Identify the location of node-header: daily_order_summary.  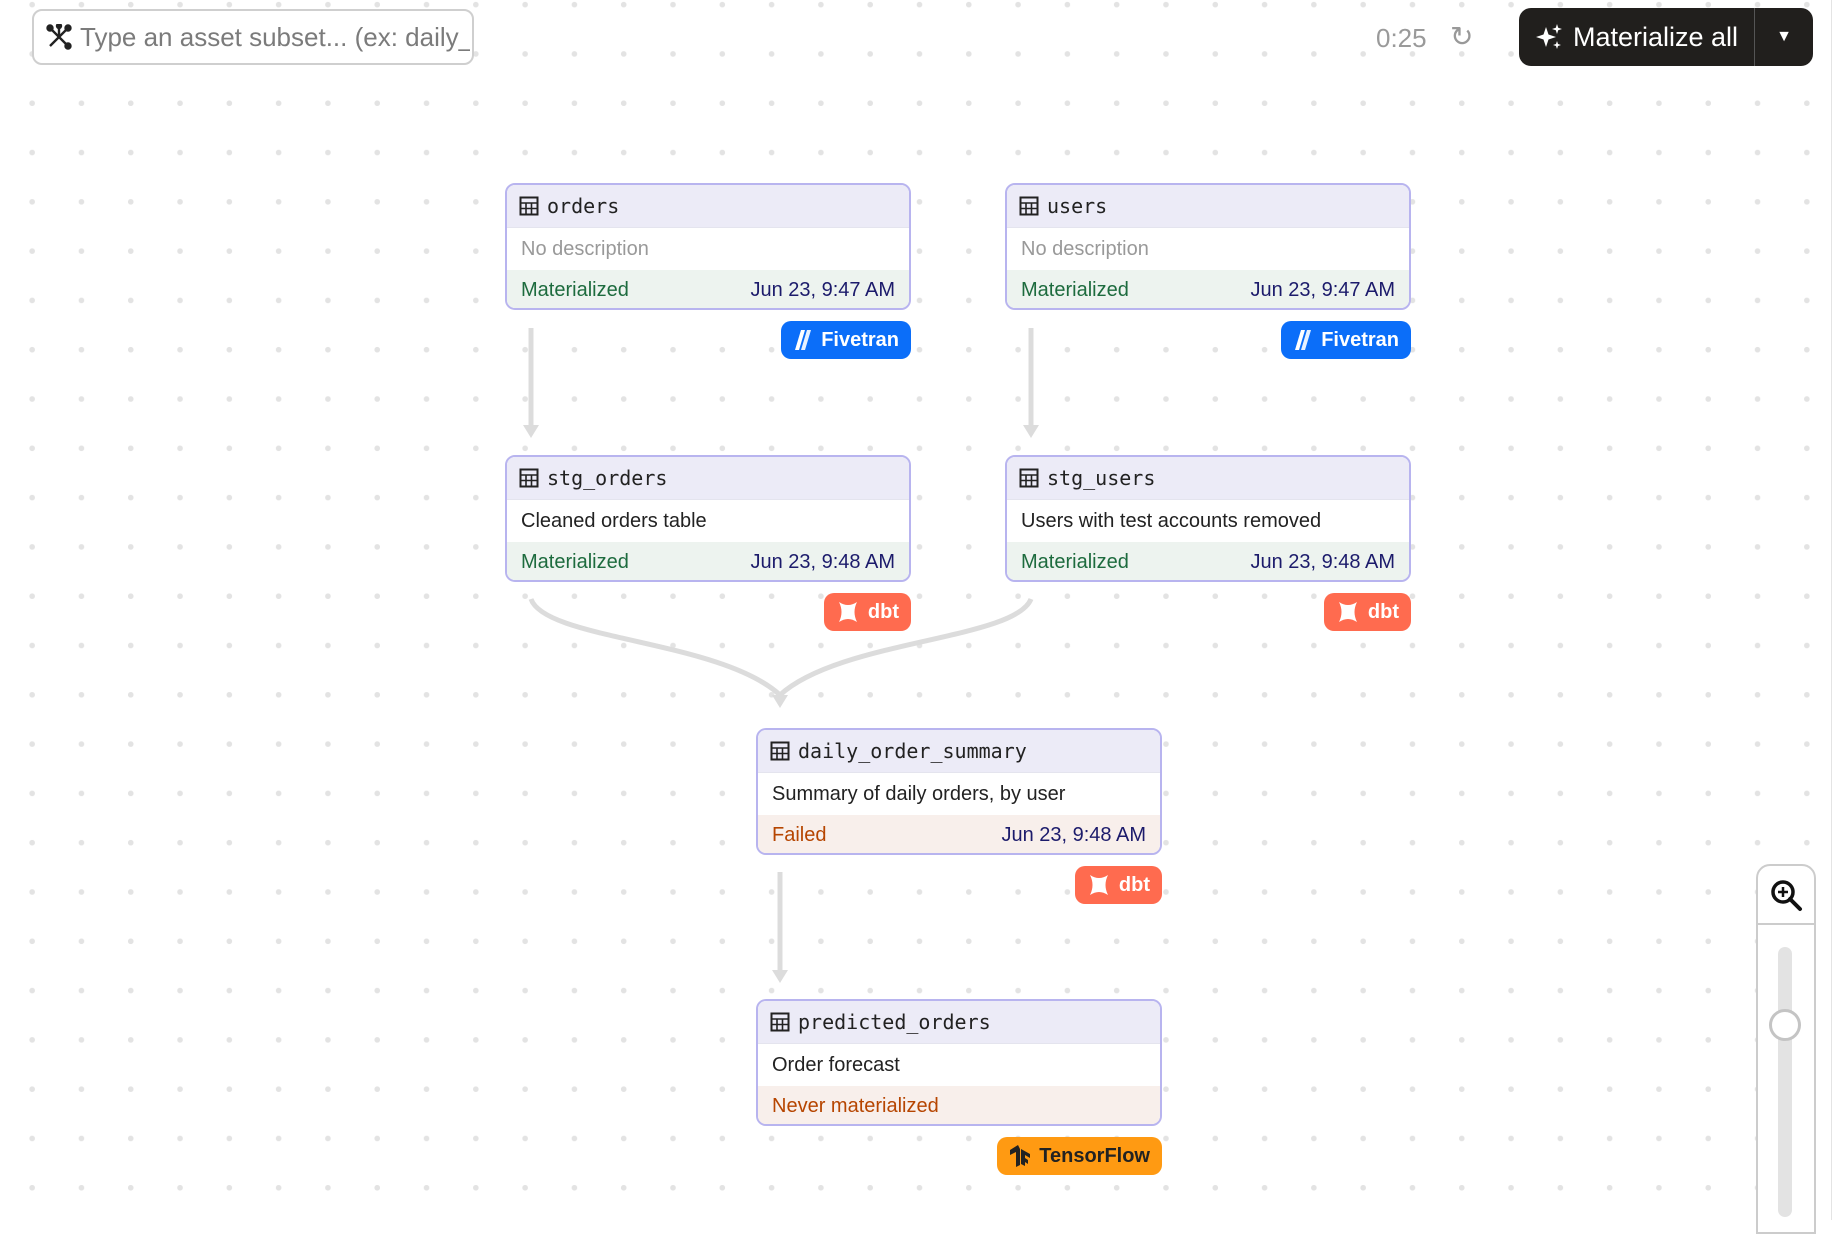
(959, 751).